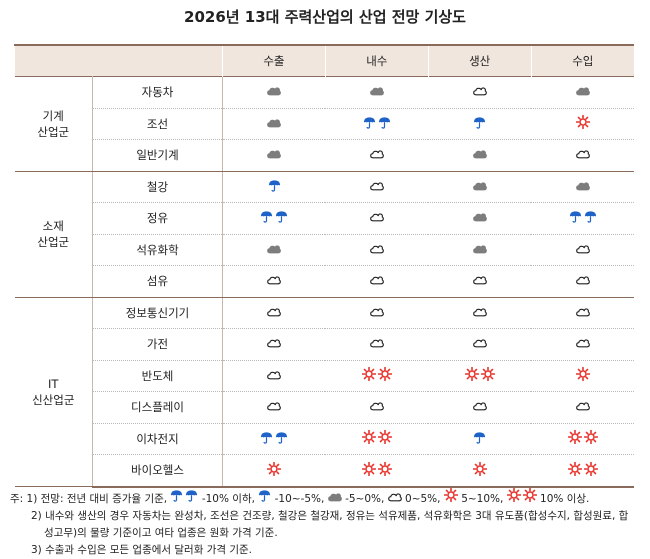  Describe the element at coordinates (157, 187) in the screenshot. I see `industry-name: 철강` at that location.